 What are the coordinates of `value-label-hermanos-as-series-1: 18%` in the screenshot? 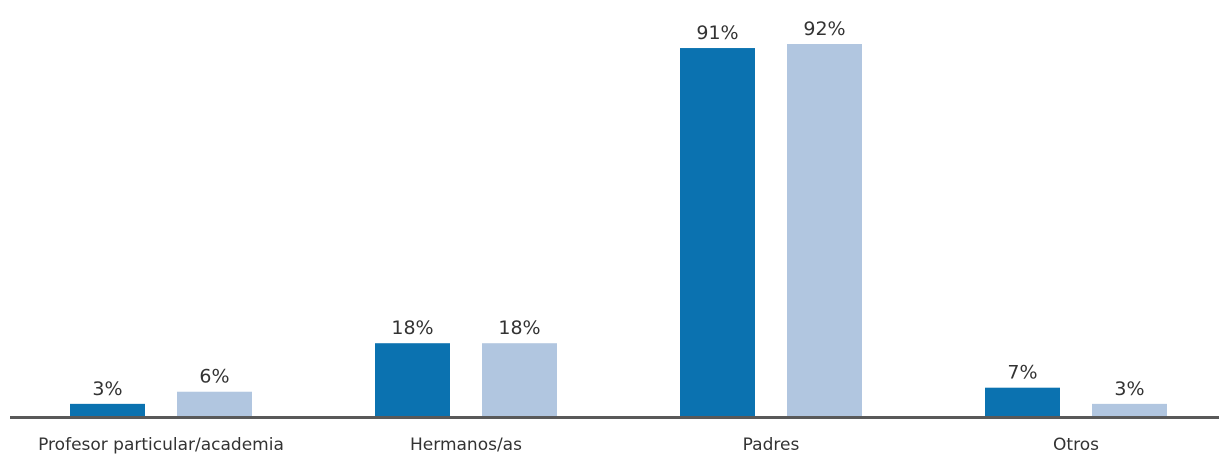 It's located at (412, 328).